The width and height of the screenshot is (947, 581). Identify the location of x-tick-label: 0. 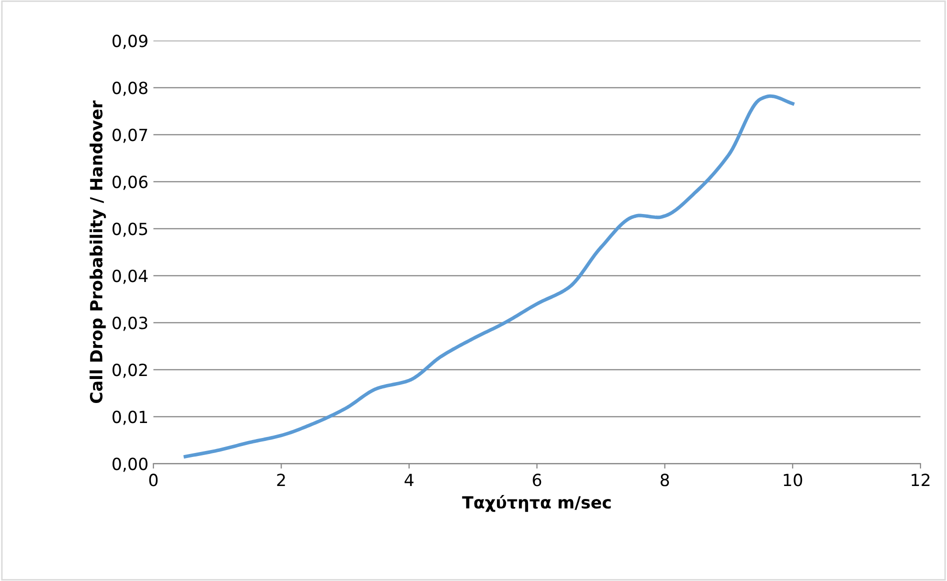
(153, 480).